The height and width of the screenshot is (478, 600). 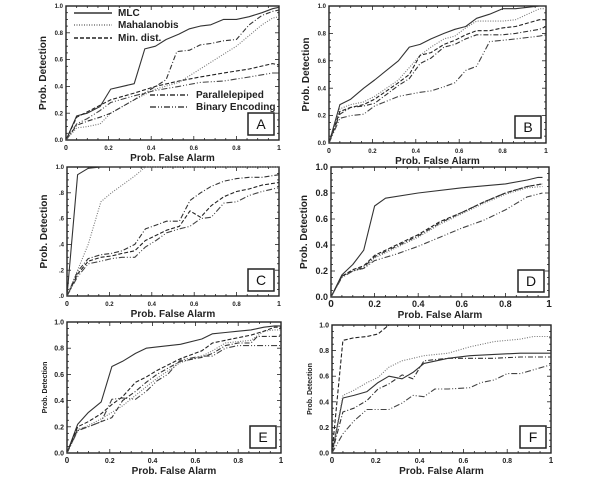 I want to click on legend-item: MLC, so click(x=107, y=13).